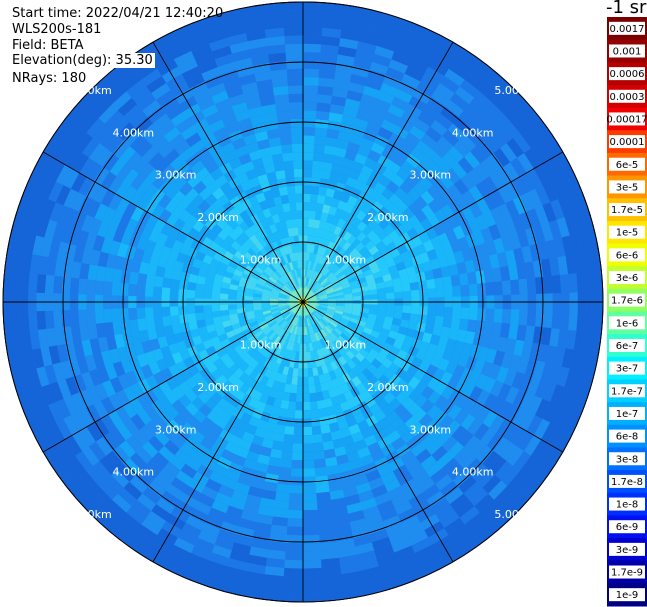  Describe the element at coordinates (627, 414) in the screenshot. I see `colorbar-tick-label: 1e-7` at that location.